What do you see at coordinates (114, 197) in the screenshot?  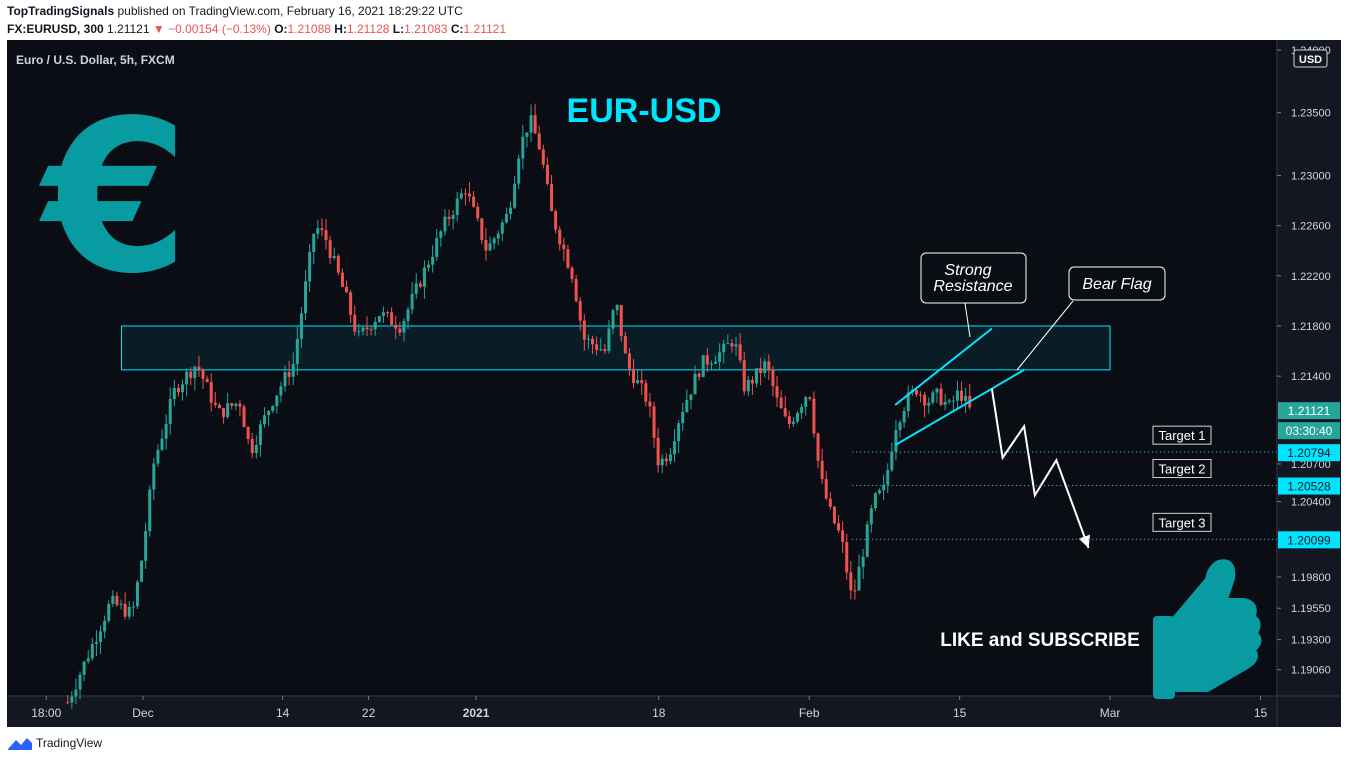 I see `euro-sign-icon: €` at bounding box center [114, 197].